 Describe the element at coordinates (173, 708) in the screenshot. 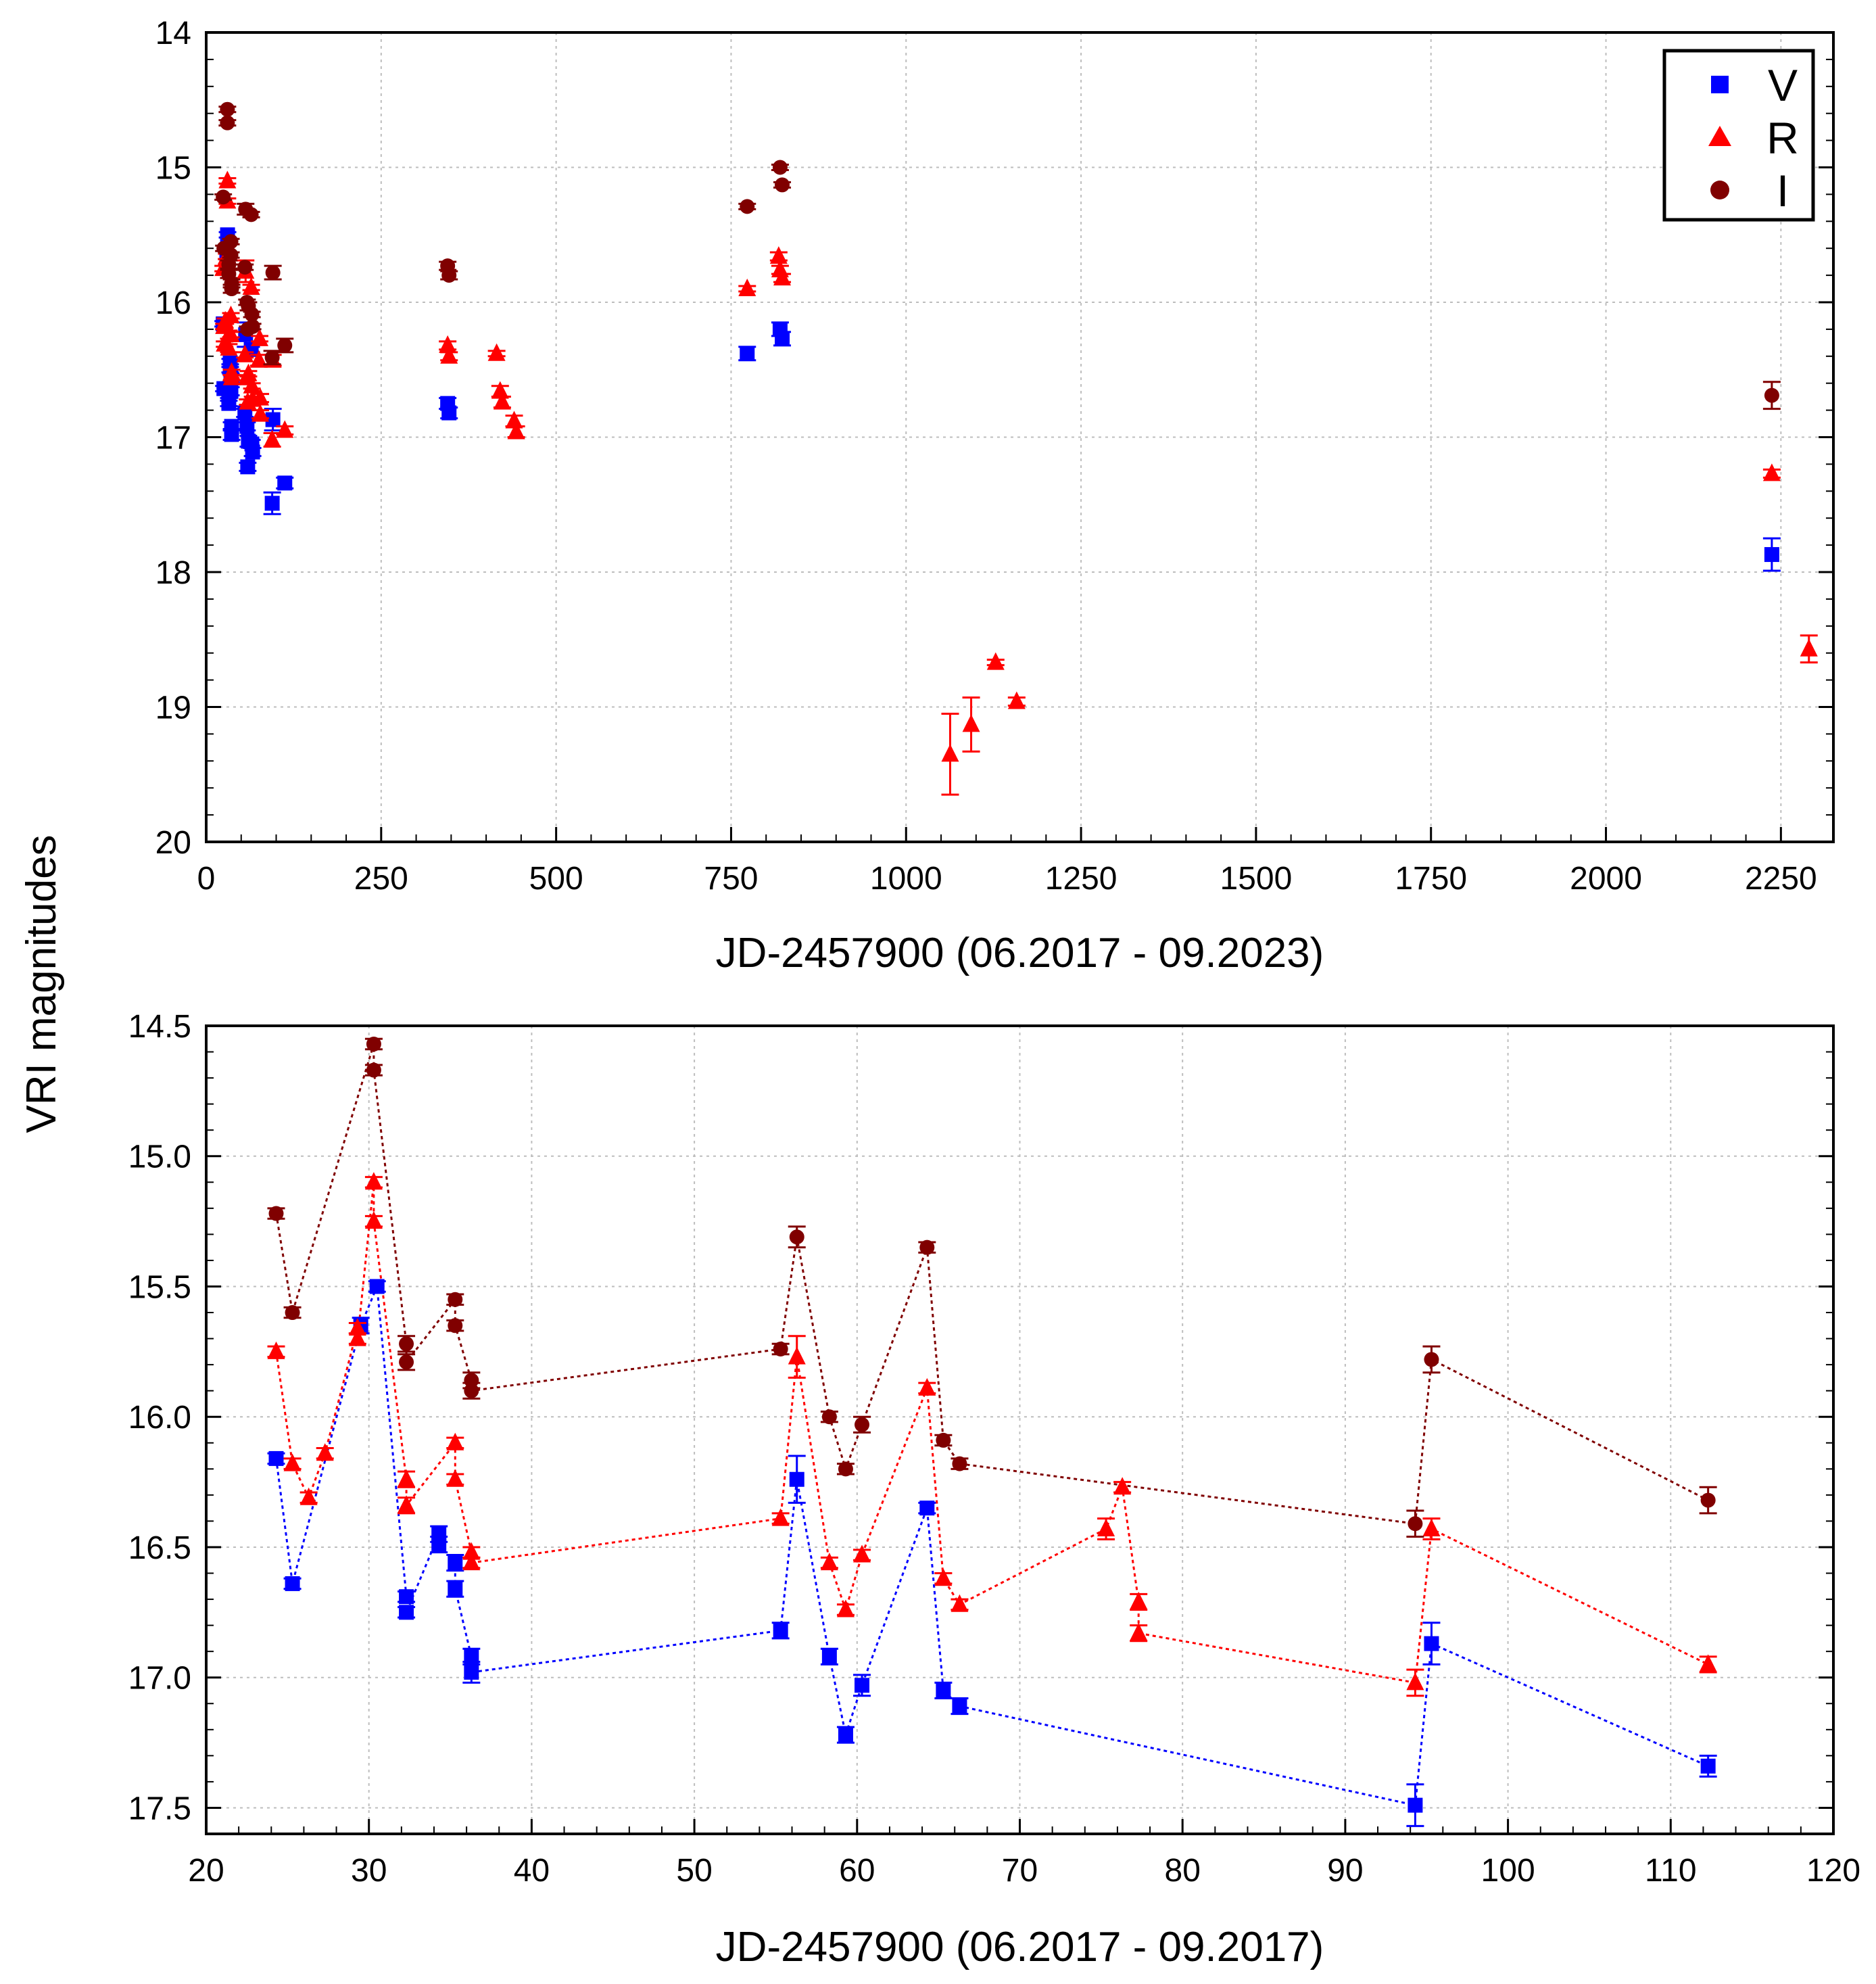

I see `y-tick-label: 19` at that location.